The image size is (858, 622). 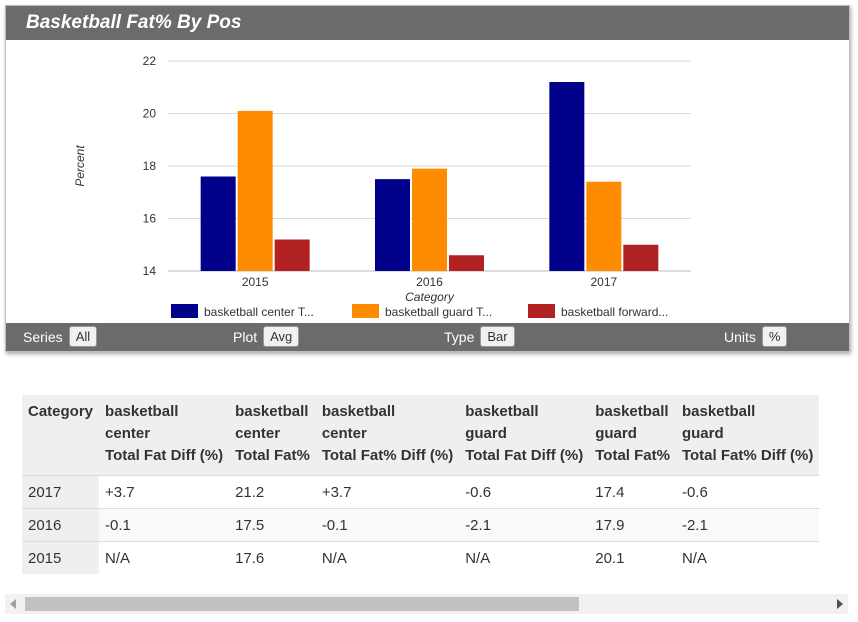 I want to click on table-header-cell: basketball guard Total Fat%, so click(x=632, y=435).